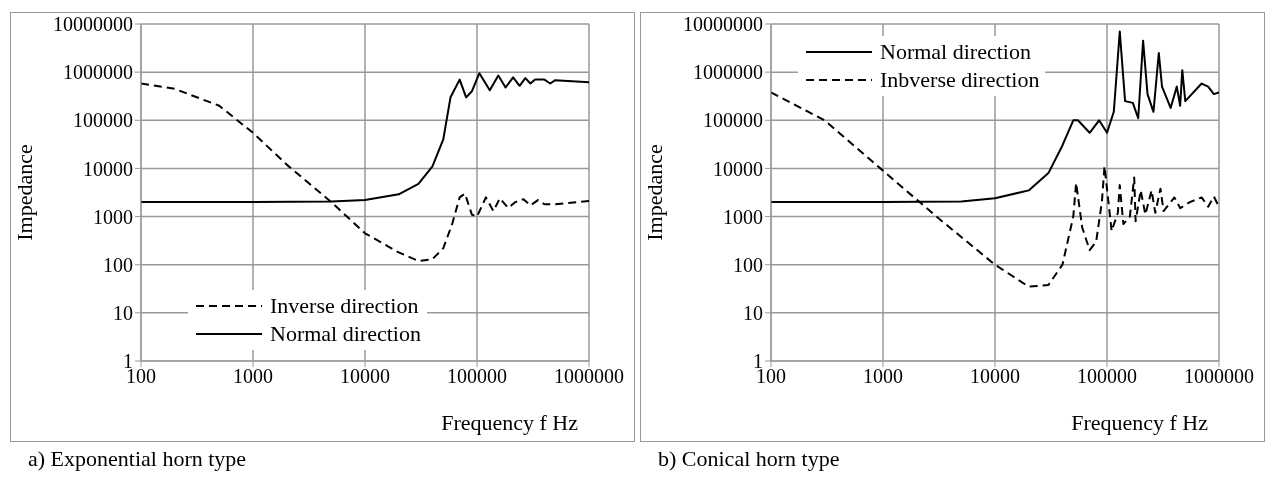 The height and width of the screenshot is (479, 1273). Describe the element at coordinates (960, 80) in the screenshot. I see `legend-label: Inbverse direction` at that location.